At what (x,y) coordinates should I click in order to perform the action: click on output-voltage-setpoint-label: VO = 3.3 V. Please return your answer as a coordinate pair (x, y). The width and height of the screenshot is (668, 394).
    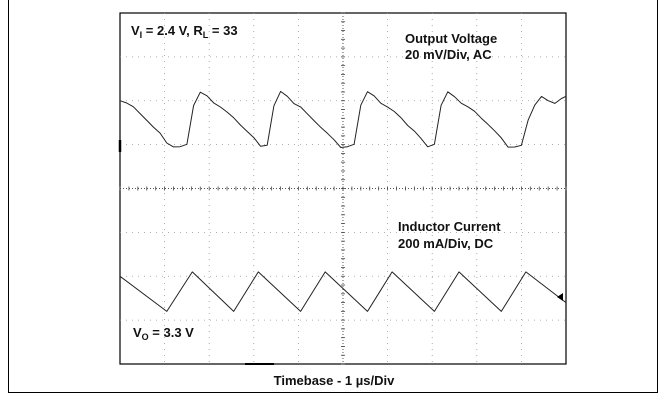
    Looking at the image, I should click on (163, 333).